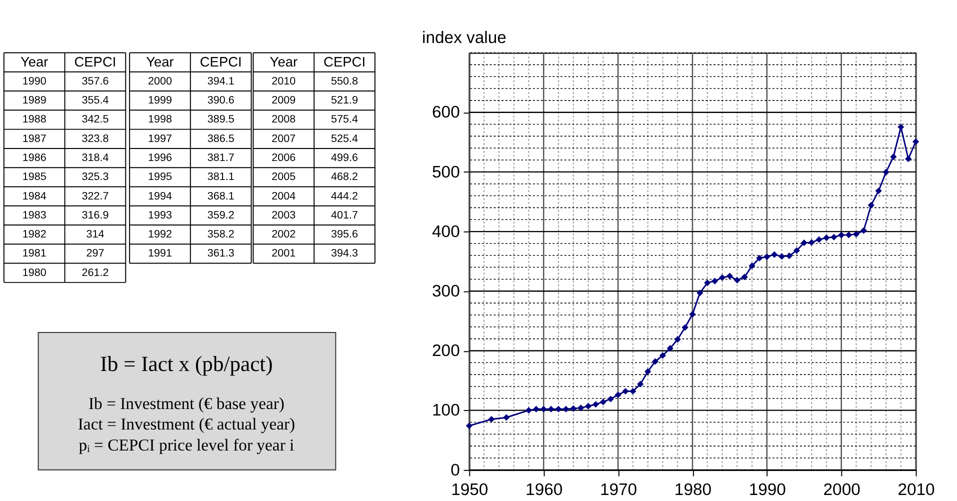  I want to click on text: 468.2, so click(344, 177).